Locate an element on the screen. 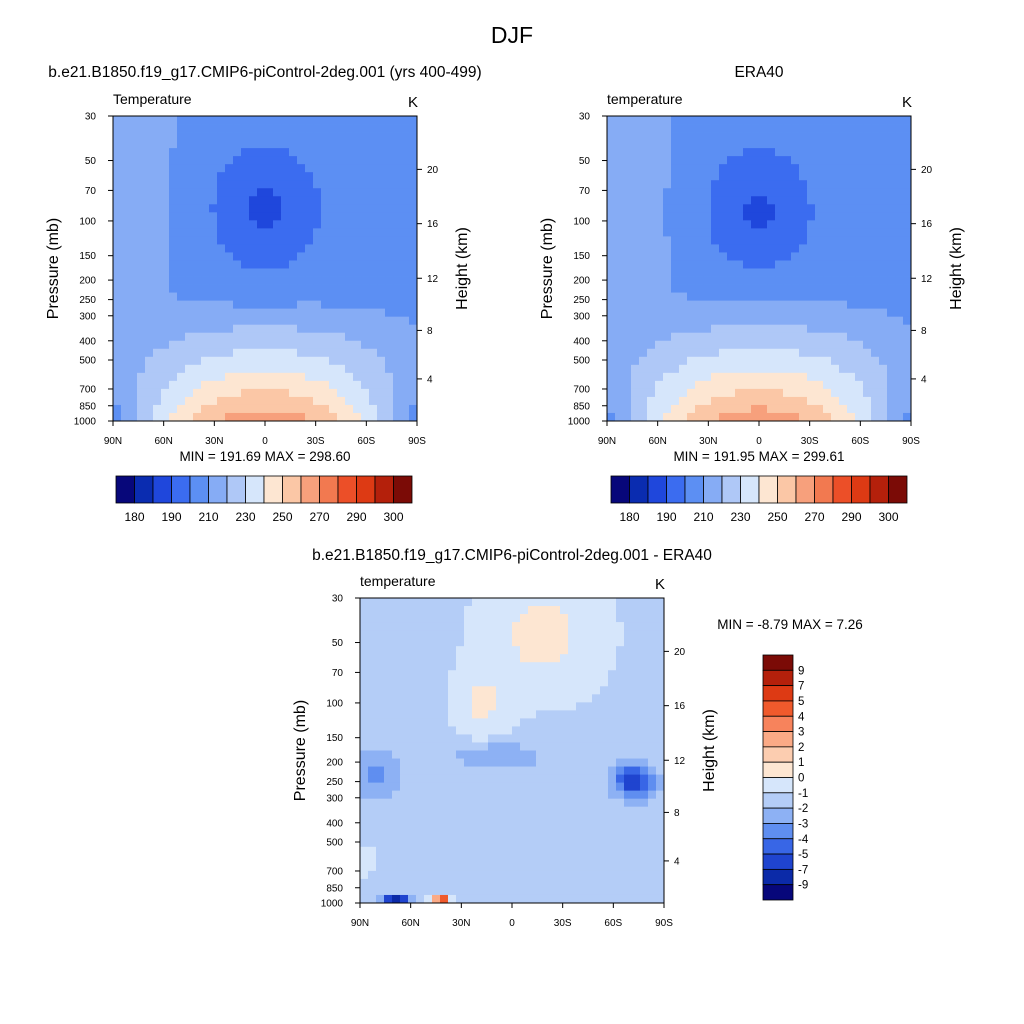 The image size is (1024, 1024). units-label: K is located at coordinates (907, 102).